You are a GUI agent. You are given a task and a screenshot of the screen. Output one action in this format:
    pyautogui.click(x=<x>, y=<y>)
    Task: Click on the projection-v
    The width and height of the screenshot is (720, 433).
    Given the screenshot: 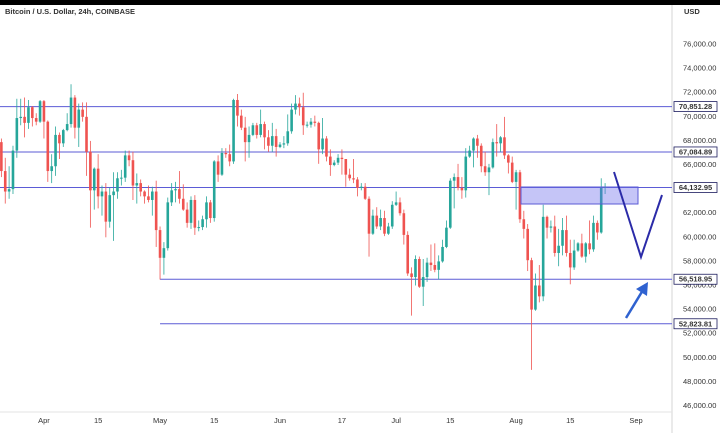 What is the action you would take?
    pyautogui.click(x=638, y=216)
    